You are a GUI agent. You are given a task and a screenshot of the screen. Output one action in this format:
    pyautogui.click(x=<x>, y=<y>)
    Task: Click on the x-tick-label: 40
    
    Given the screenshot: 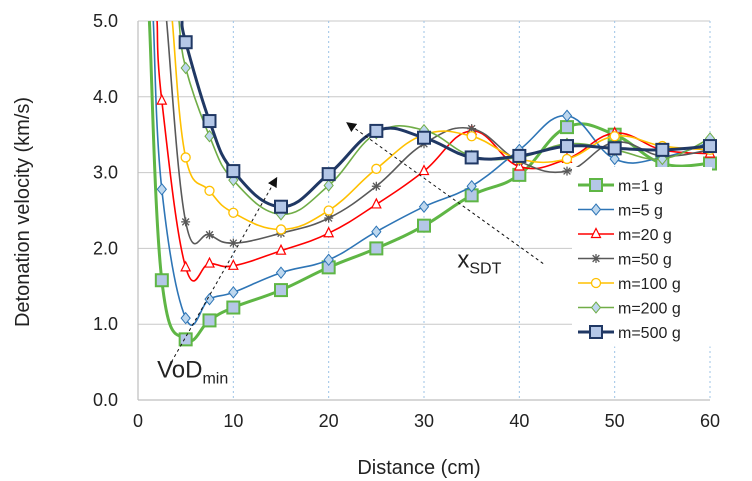 What is the action you would take?
    pyautogui.click(x=519, y=421)
    